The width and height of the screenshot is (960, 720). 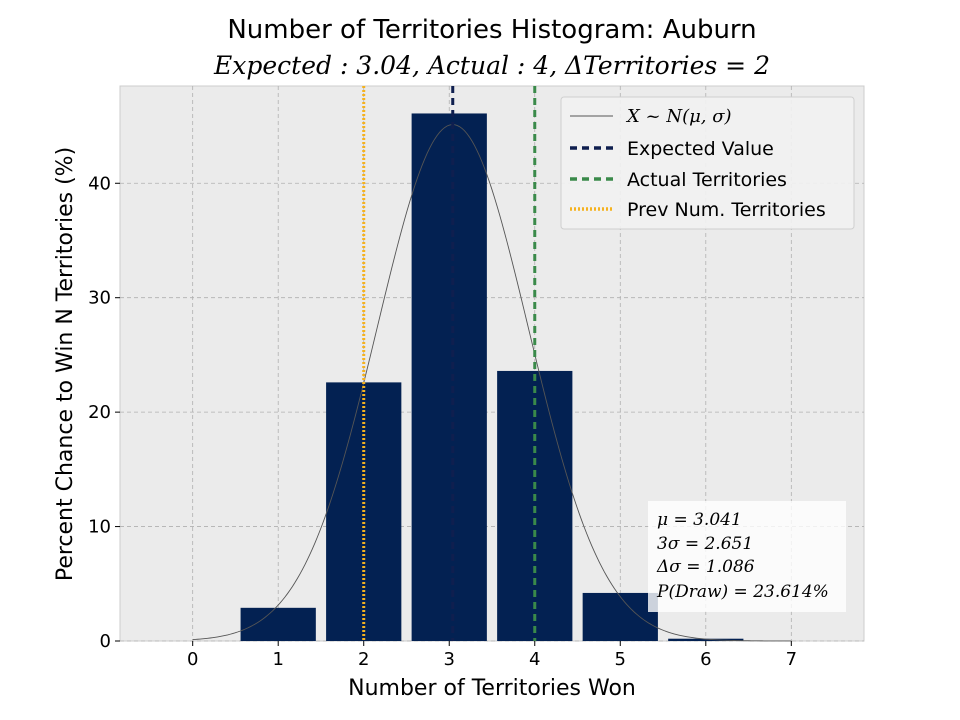 I want to click on legend-expected-label: Expected Value, so click(x=700, y=149).